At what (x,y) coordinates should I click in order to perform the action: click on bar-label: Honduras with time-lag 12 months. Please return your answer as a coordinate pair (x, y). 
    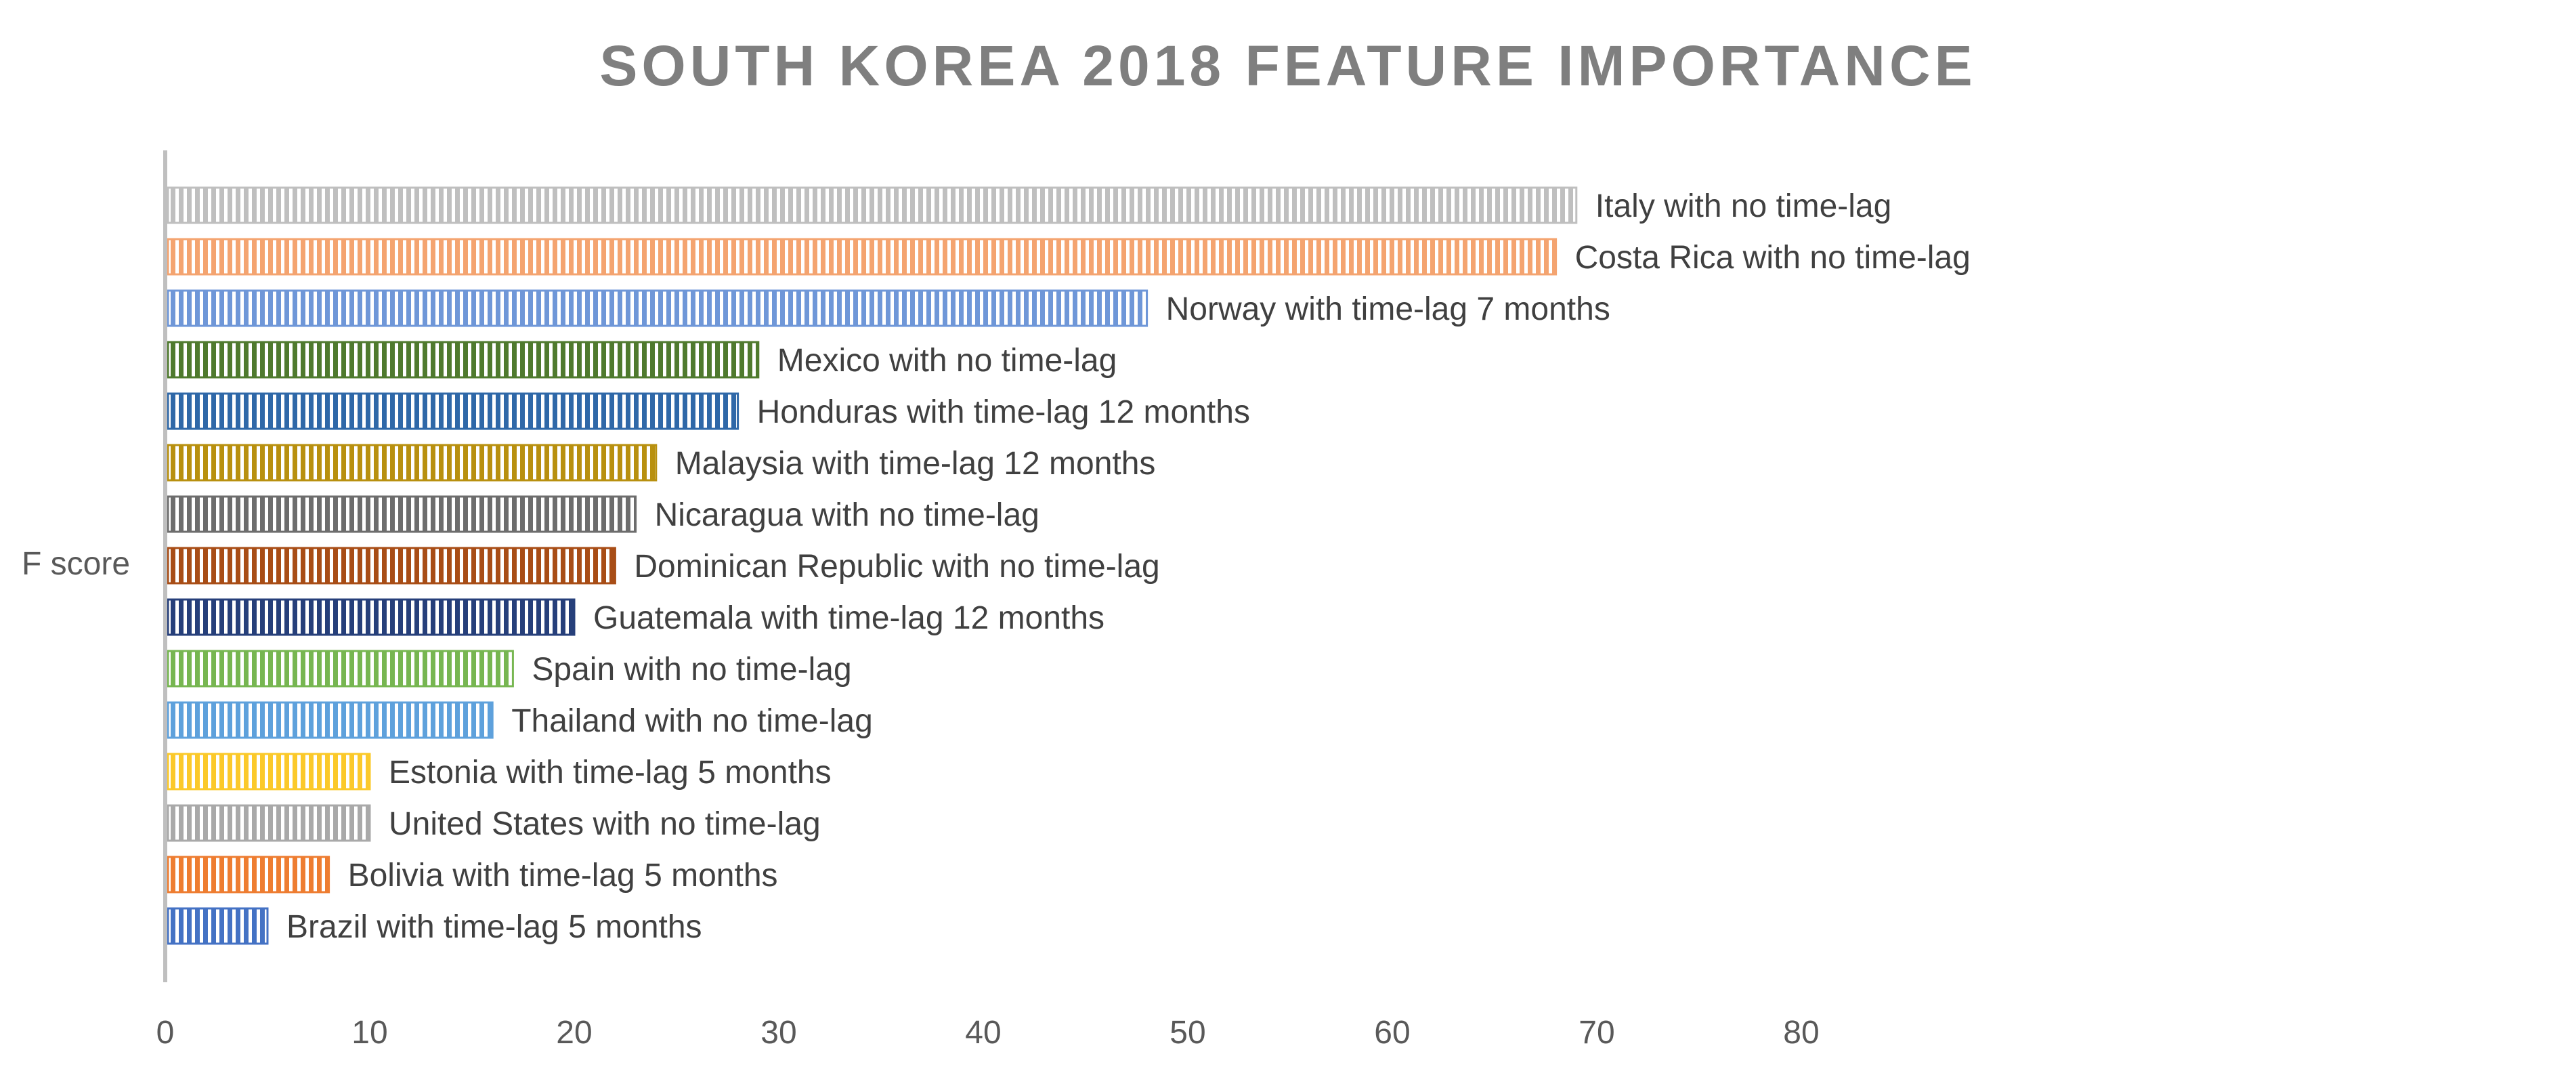
    Looking at the image, I should click on (1003, 412).